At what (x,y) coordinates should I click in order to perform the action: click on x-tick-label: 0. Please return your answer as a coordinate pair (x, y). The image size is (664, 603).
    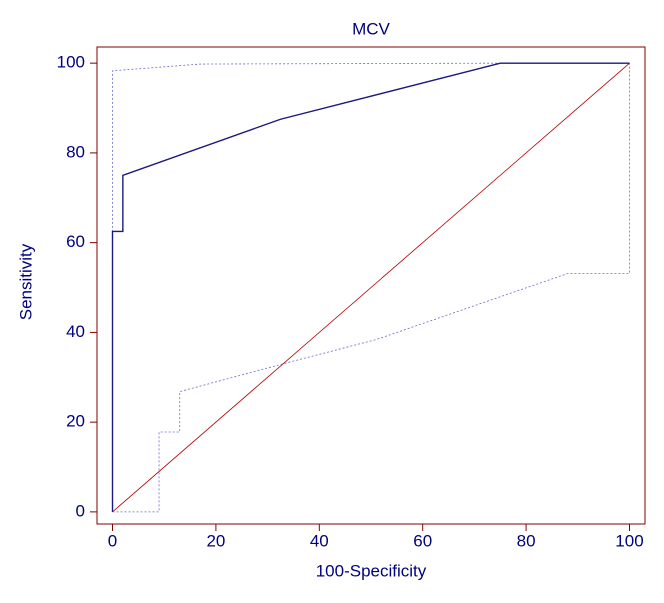
    Looking at the image, I should click on (112, 540).